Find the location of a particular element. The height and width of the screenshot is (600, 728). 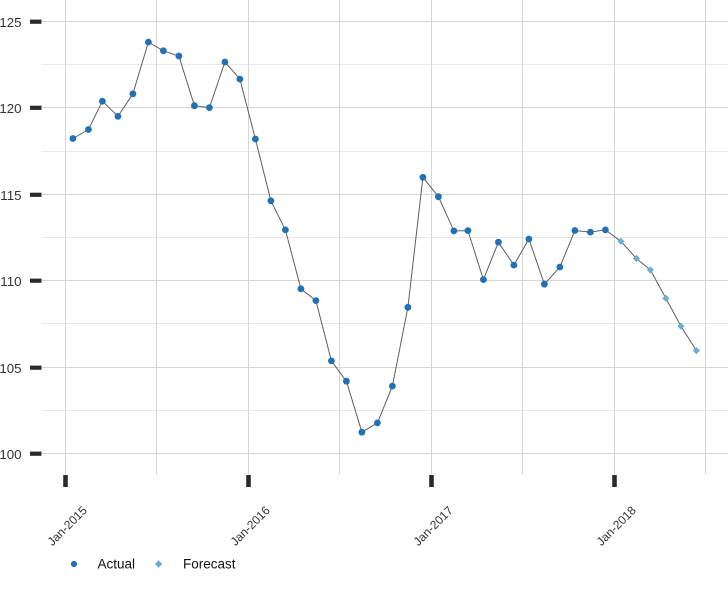

svg-text: Forecast is located at coordinates (209, 564).